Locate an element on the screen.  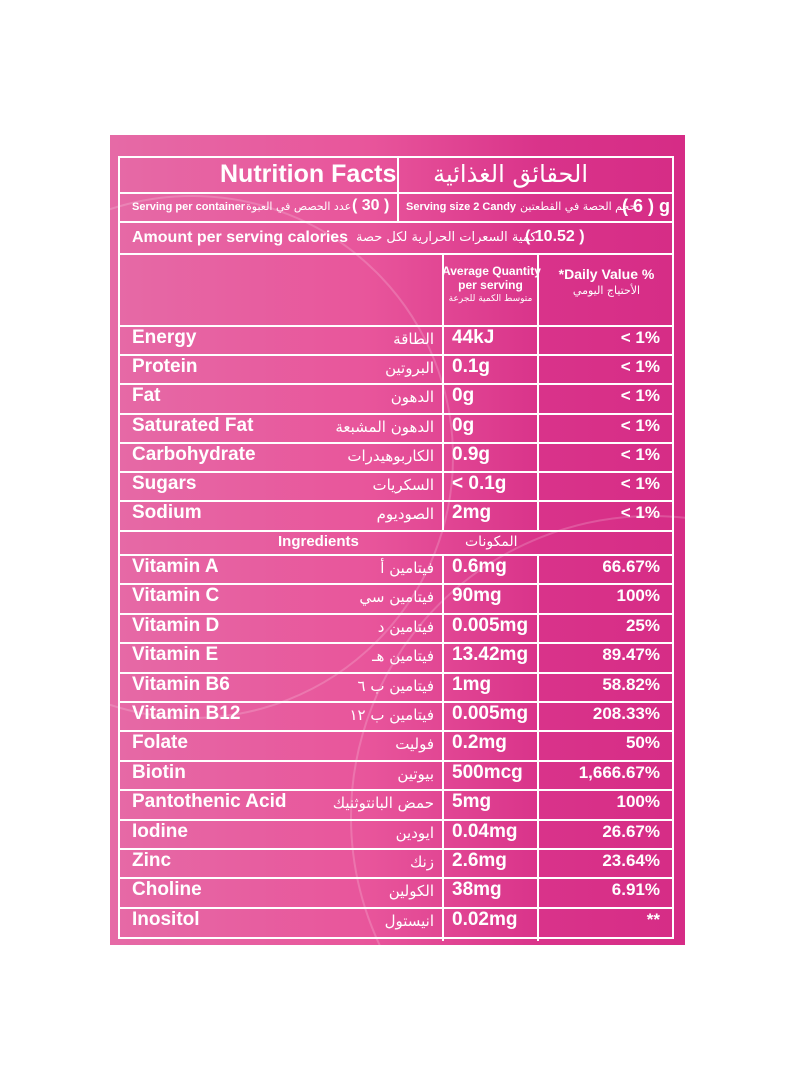
row-quantity: 0.04mg is located at coordinates (485, 831).